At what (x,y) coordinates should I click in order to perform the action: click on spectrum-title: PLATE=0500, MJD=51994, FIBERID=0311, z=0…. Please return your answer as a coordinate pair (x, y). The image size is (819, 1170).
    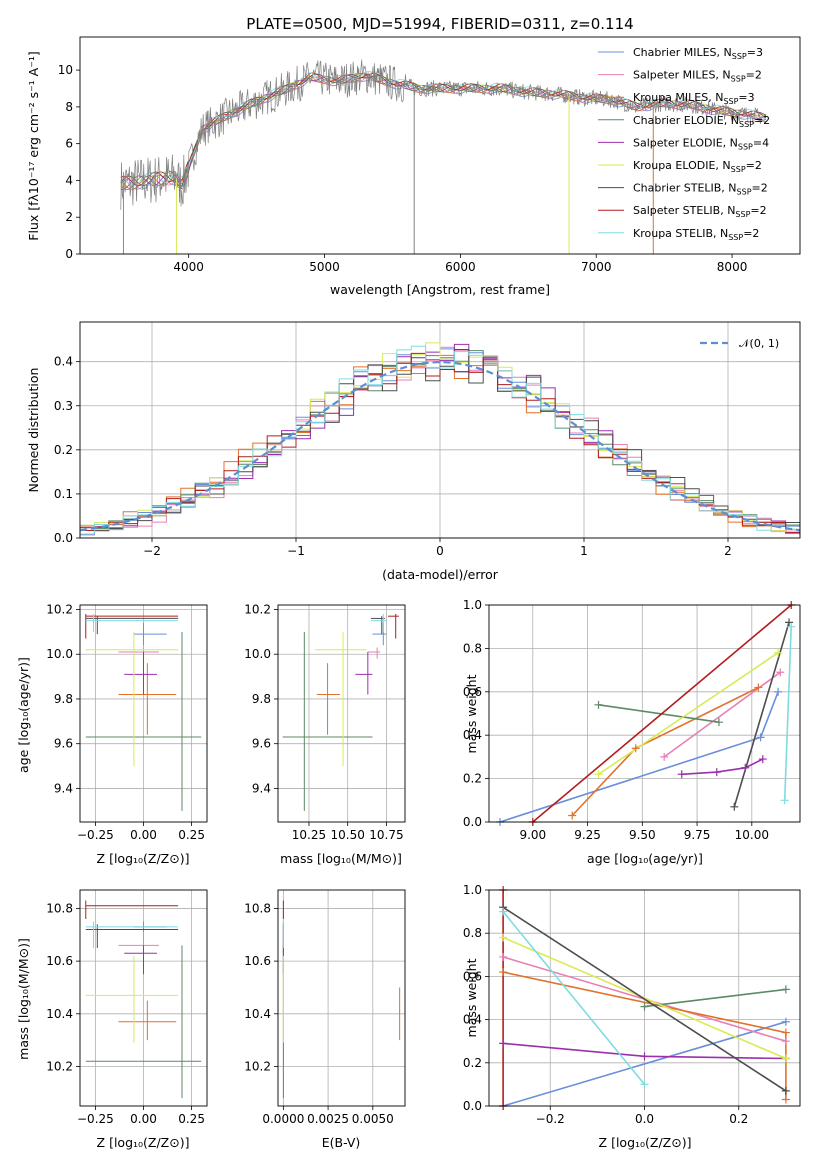
    Looking at the image, I should click on (439, 24).